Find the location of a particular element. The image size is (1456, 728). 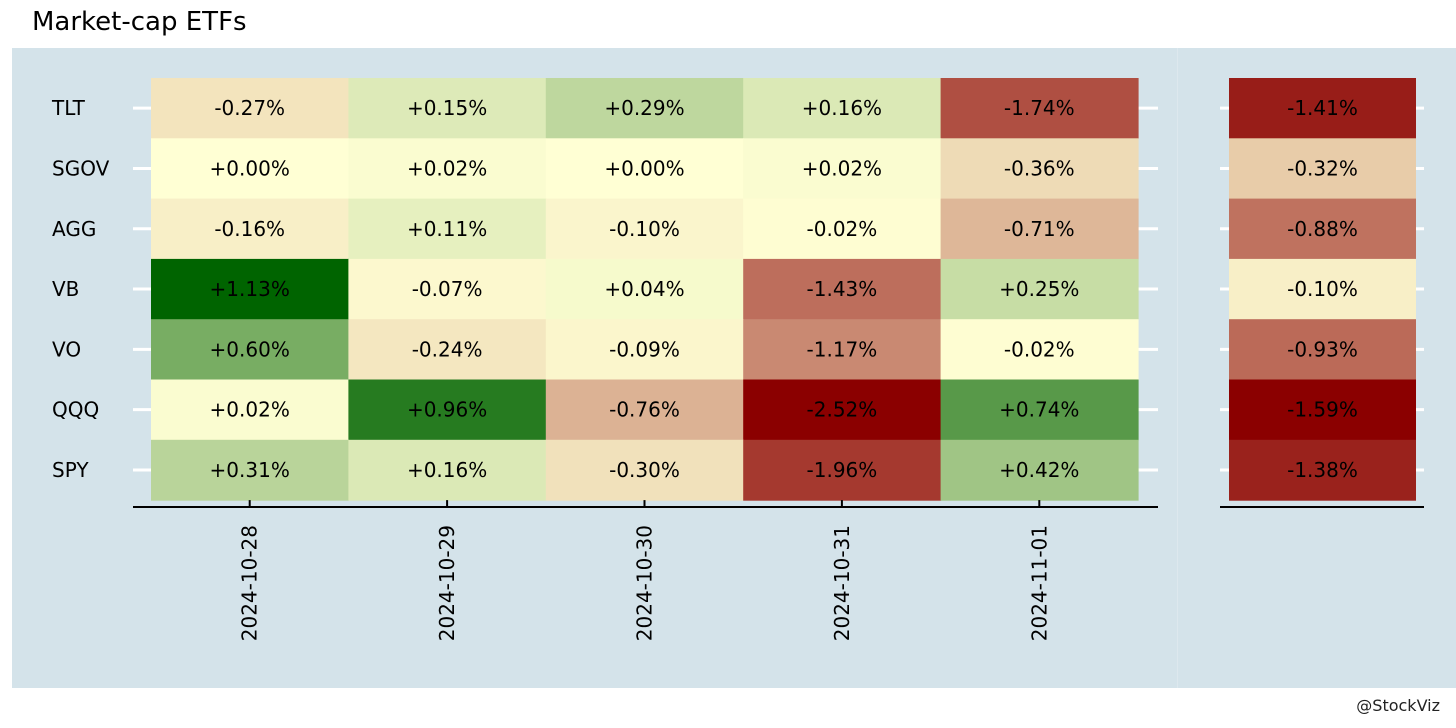

y-tick-label: QQQ is located at coordinates (75, 410).